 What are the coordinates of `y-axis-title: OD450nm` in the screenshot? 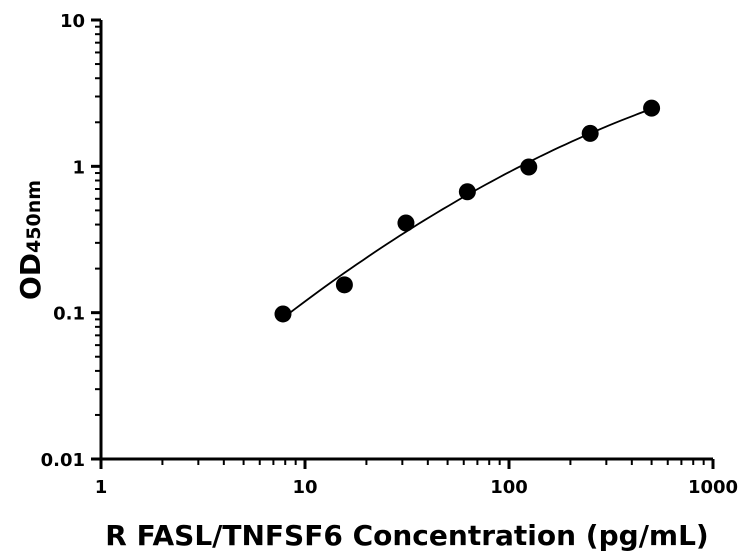 It's located at (30, 240).